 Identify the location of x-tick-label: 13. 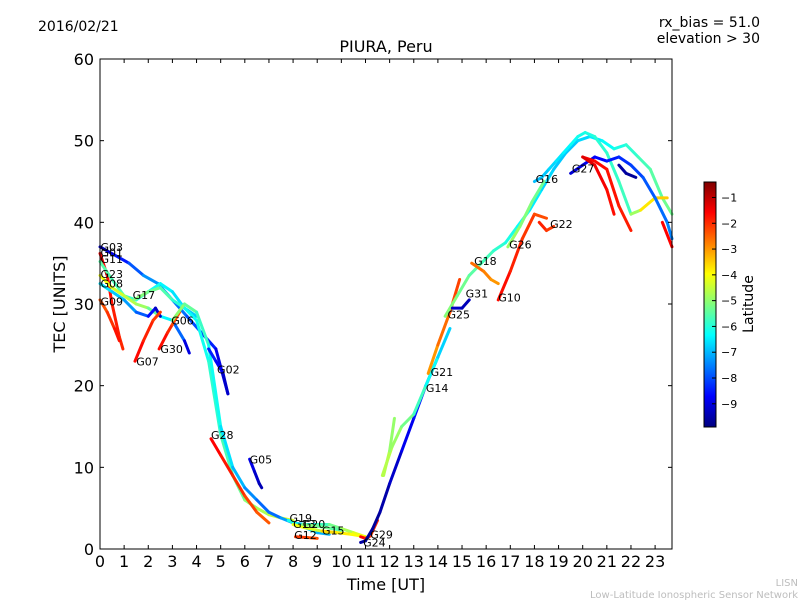
(414, 561).